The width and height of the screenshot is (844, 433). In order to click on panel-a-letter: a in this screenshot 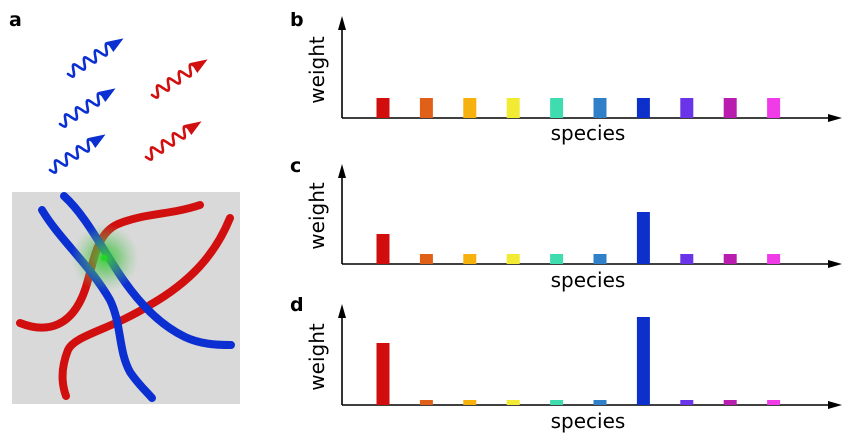, I will do `click(15, 20)`.